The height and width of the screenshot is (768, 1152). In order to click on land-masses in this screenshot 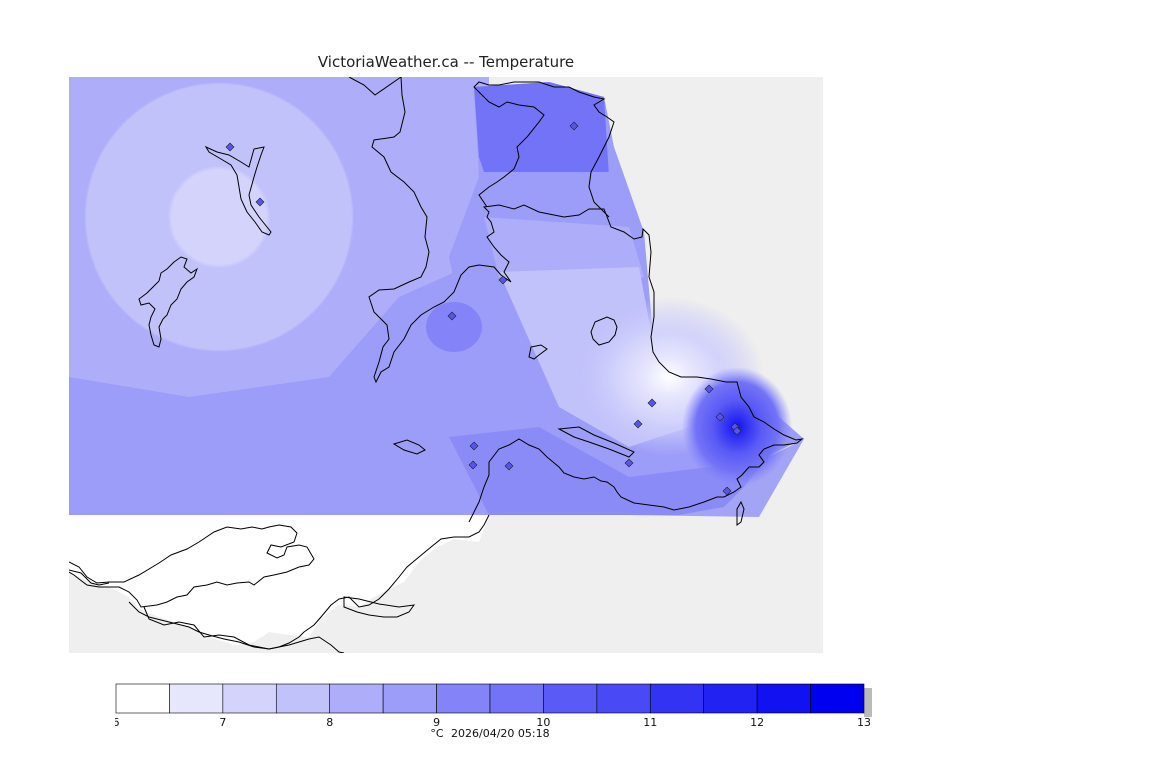, I will do `click(279, 580)`.